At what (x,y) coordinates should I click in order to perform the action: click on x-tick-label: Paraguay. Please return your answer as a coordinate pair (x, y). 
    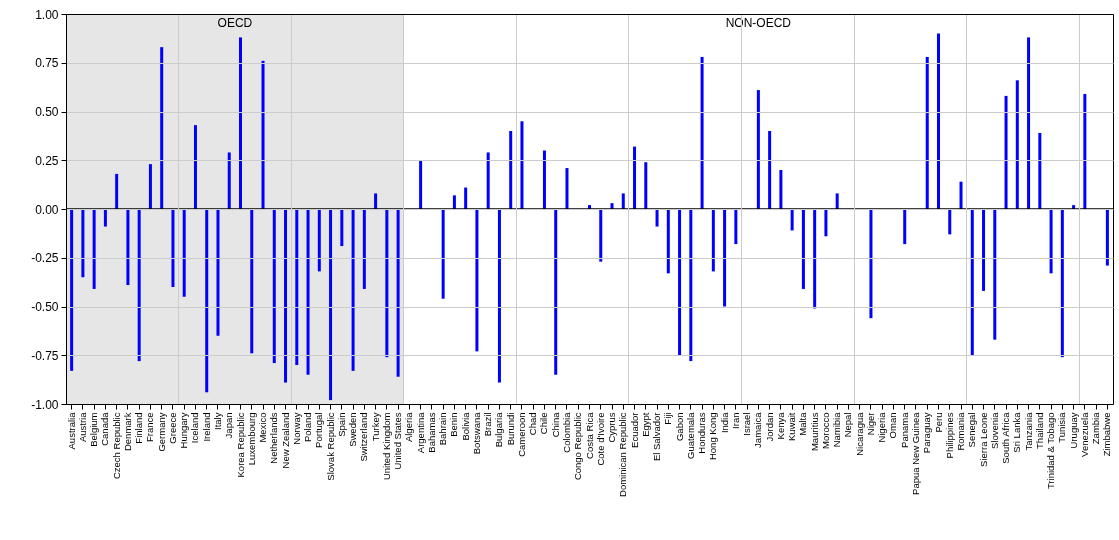
    Looking at the image, I should click on (927, 433).